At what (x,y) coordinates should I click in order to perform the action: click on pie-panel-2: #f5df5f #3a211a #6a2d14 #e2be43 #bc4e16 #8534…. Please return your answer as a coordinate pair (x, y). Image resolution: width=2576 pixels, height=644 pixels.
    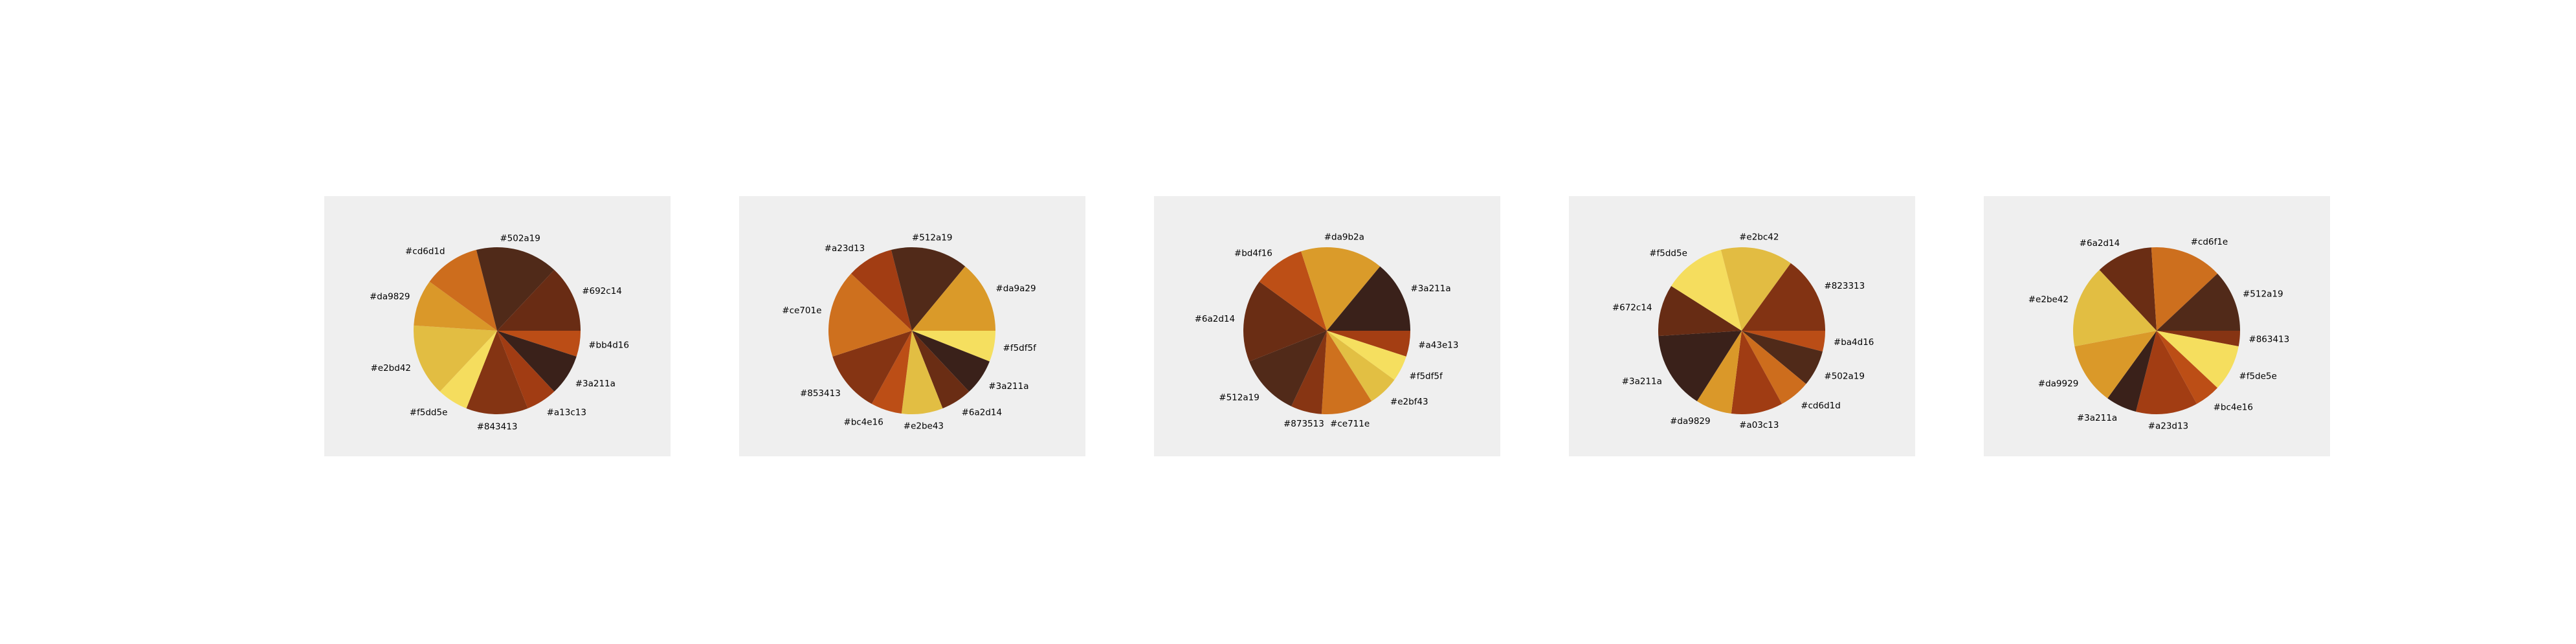
    Looking at the image, I should click on (912, 326).